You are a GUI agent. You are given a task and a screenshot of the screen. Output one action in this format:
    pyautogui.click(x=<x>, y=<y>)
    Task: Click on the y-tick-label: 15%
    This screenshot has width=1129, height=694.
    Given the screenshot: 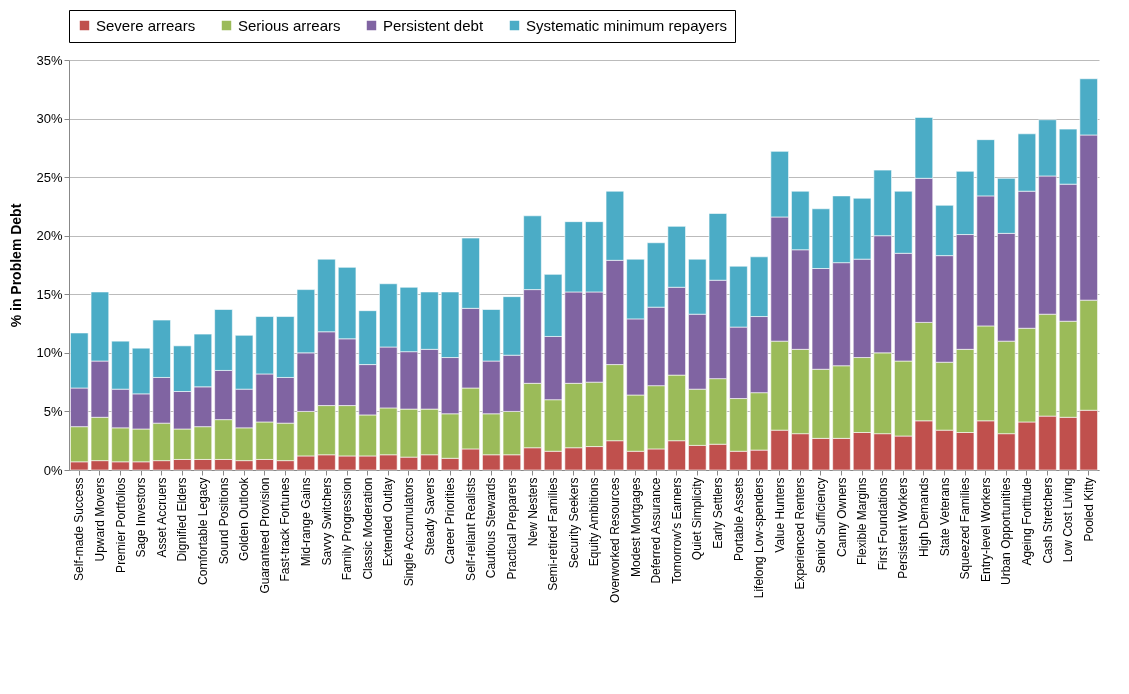 What is the action you would take?
    pyautogui.click(x=49, y=294)
    